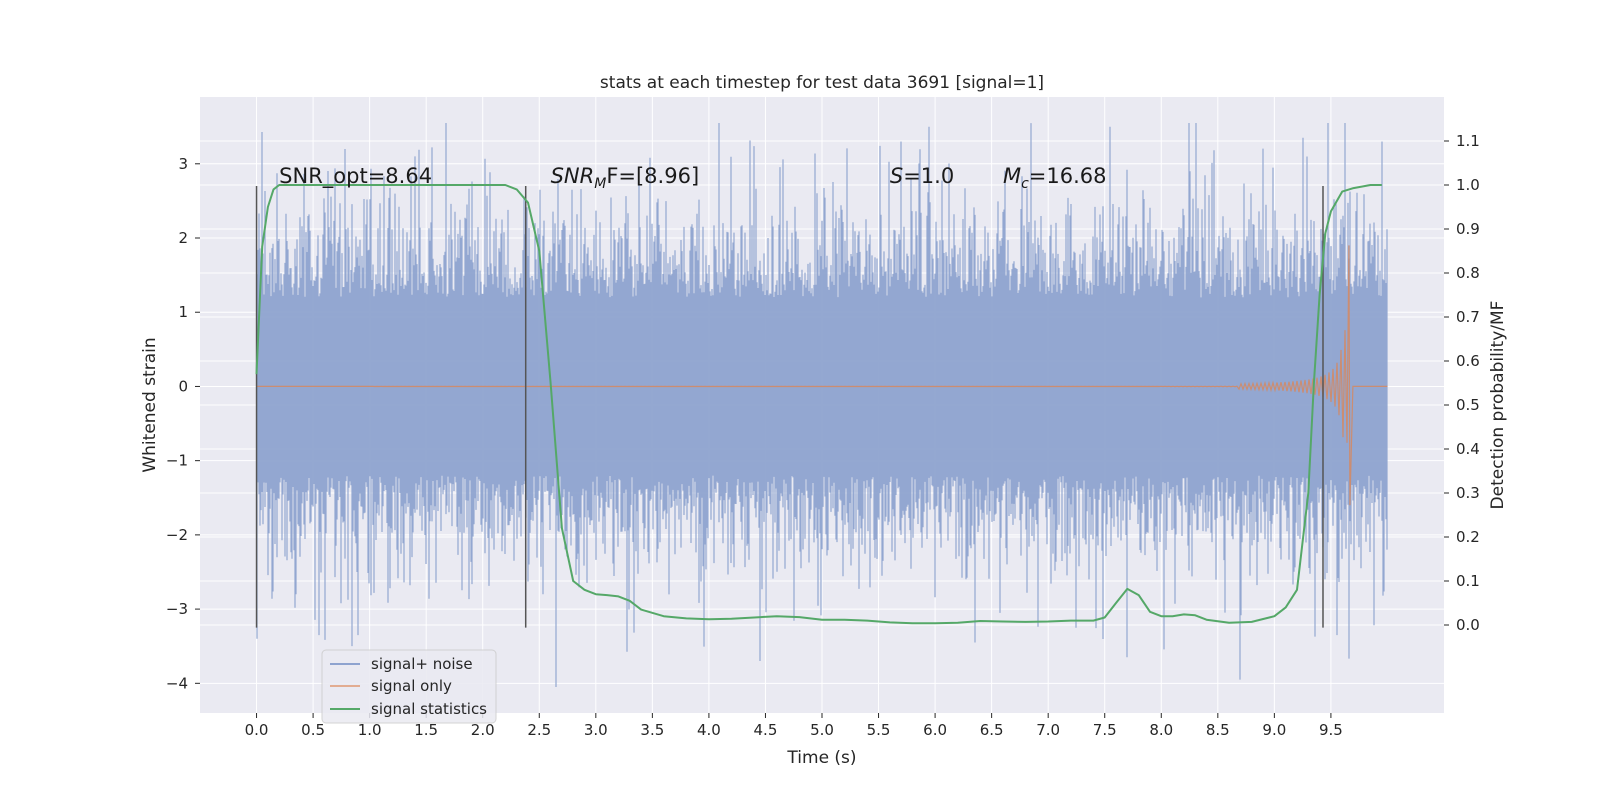 Image resolution: width=1600 pixels, height=800 pixels. Describe the element at coordinates (1218, 730) in the screenshot. I see `x-tick-label: 8.5` at that location.